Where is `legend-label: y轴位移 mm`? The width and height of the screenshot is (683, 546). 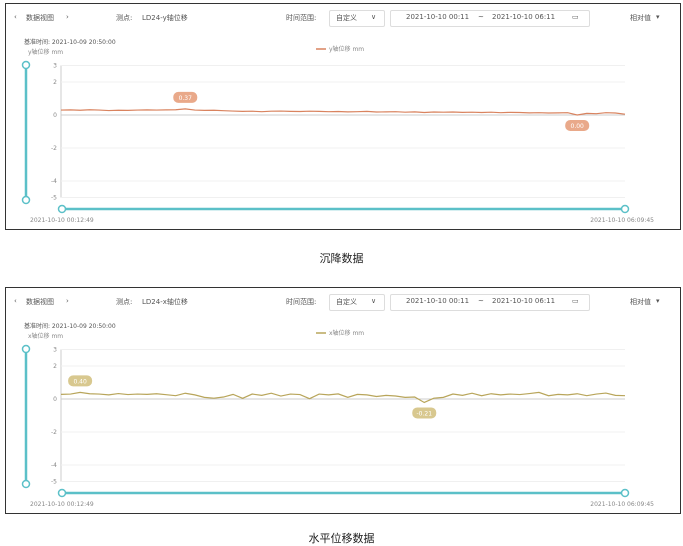
legend-label: y轴位移 mm is located at coordinates (346, 49).